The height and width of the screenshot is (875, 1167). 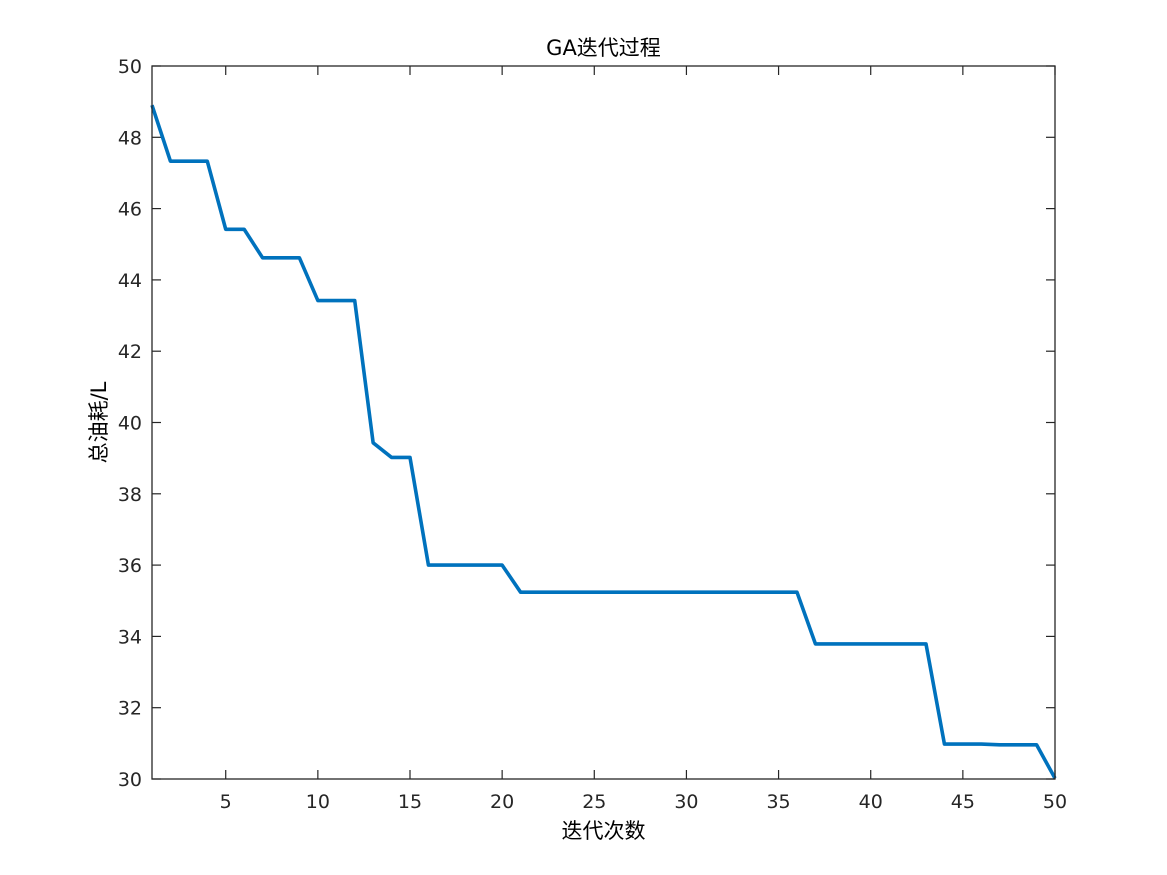 What do you see at coordinates (686, 802) in the screenshot?
I see `x-tick-label: 30` at bounding box center [686, 802].